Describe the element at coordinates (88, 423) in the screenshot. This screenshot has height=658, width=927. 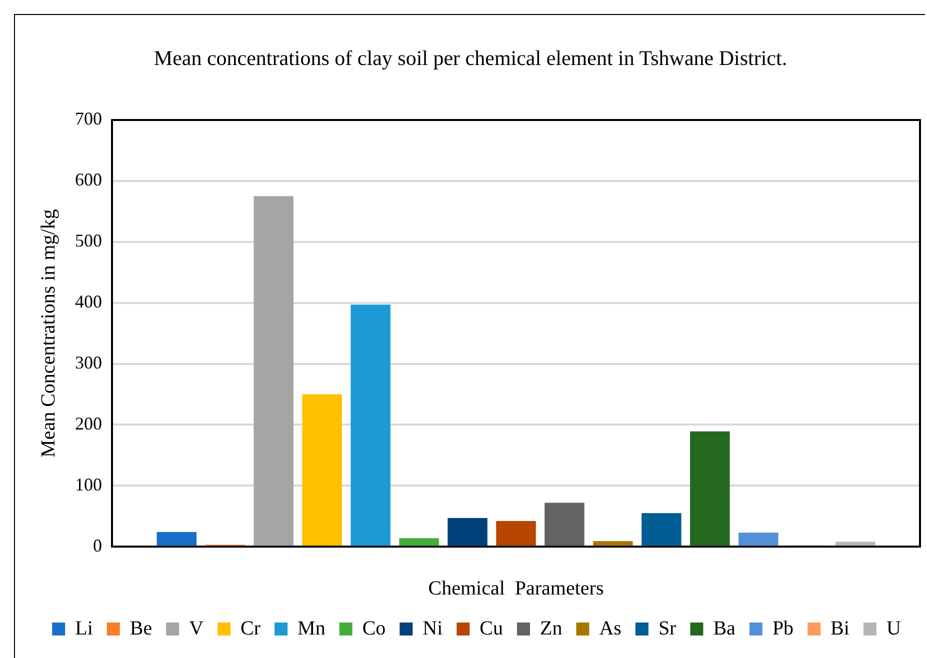
I see `y-tick-label: 200` at that location.